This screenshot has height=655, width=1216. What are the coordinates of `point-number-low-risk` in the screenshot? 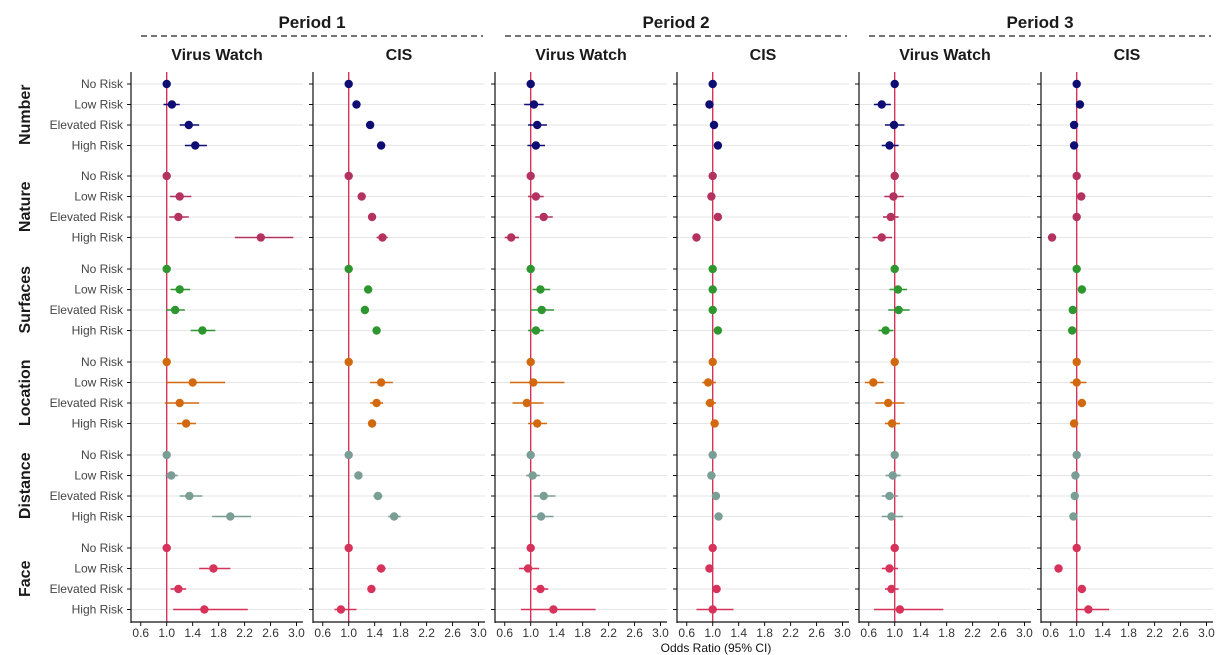 It's located at (172, 104).